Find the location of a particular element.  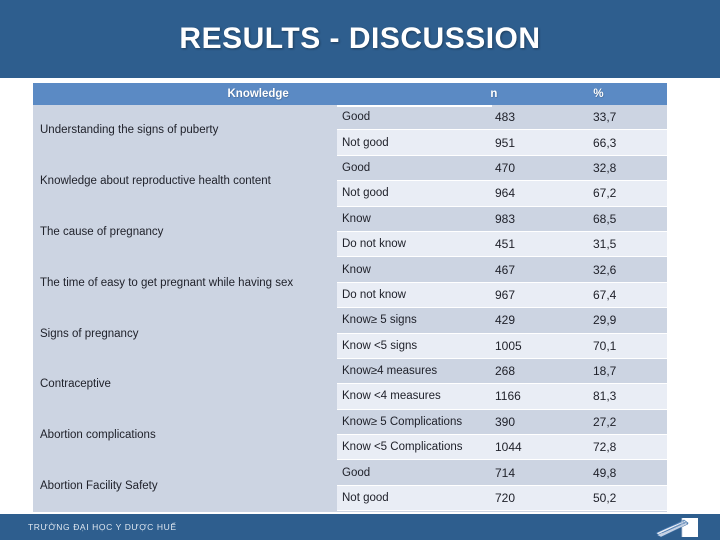

cell-count: 467 is located at coordinates (505, 269).